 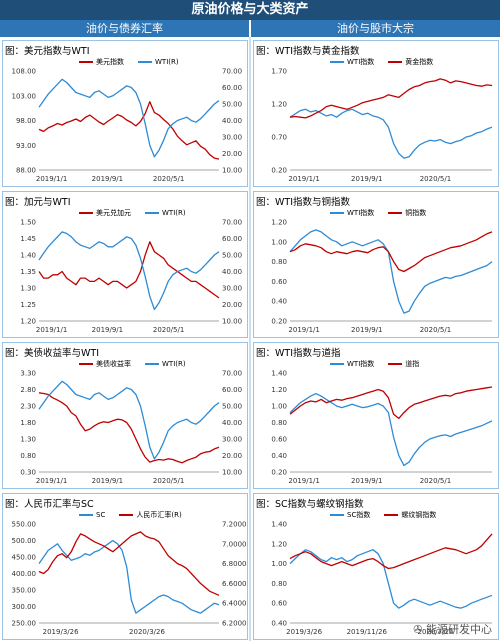 I want to click on y-tick-label: 1.30, so click(x=28, y=440).